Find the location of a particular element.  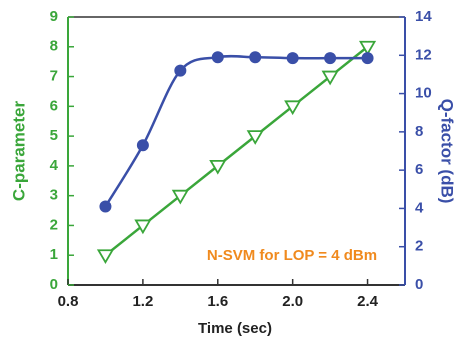

y2-tick-label: 4 is located at coordinates (419, 207).